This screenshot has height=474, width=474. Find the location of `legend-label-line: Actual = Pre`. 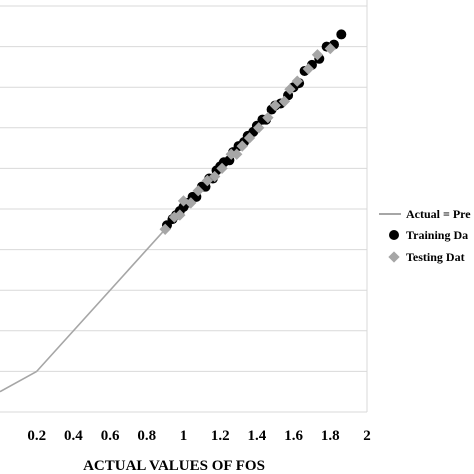

legend-label-line: Actual = Pre is located at coordinates (438, 214).